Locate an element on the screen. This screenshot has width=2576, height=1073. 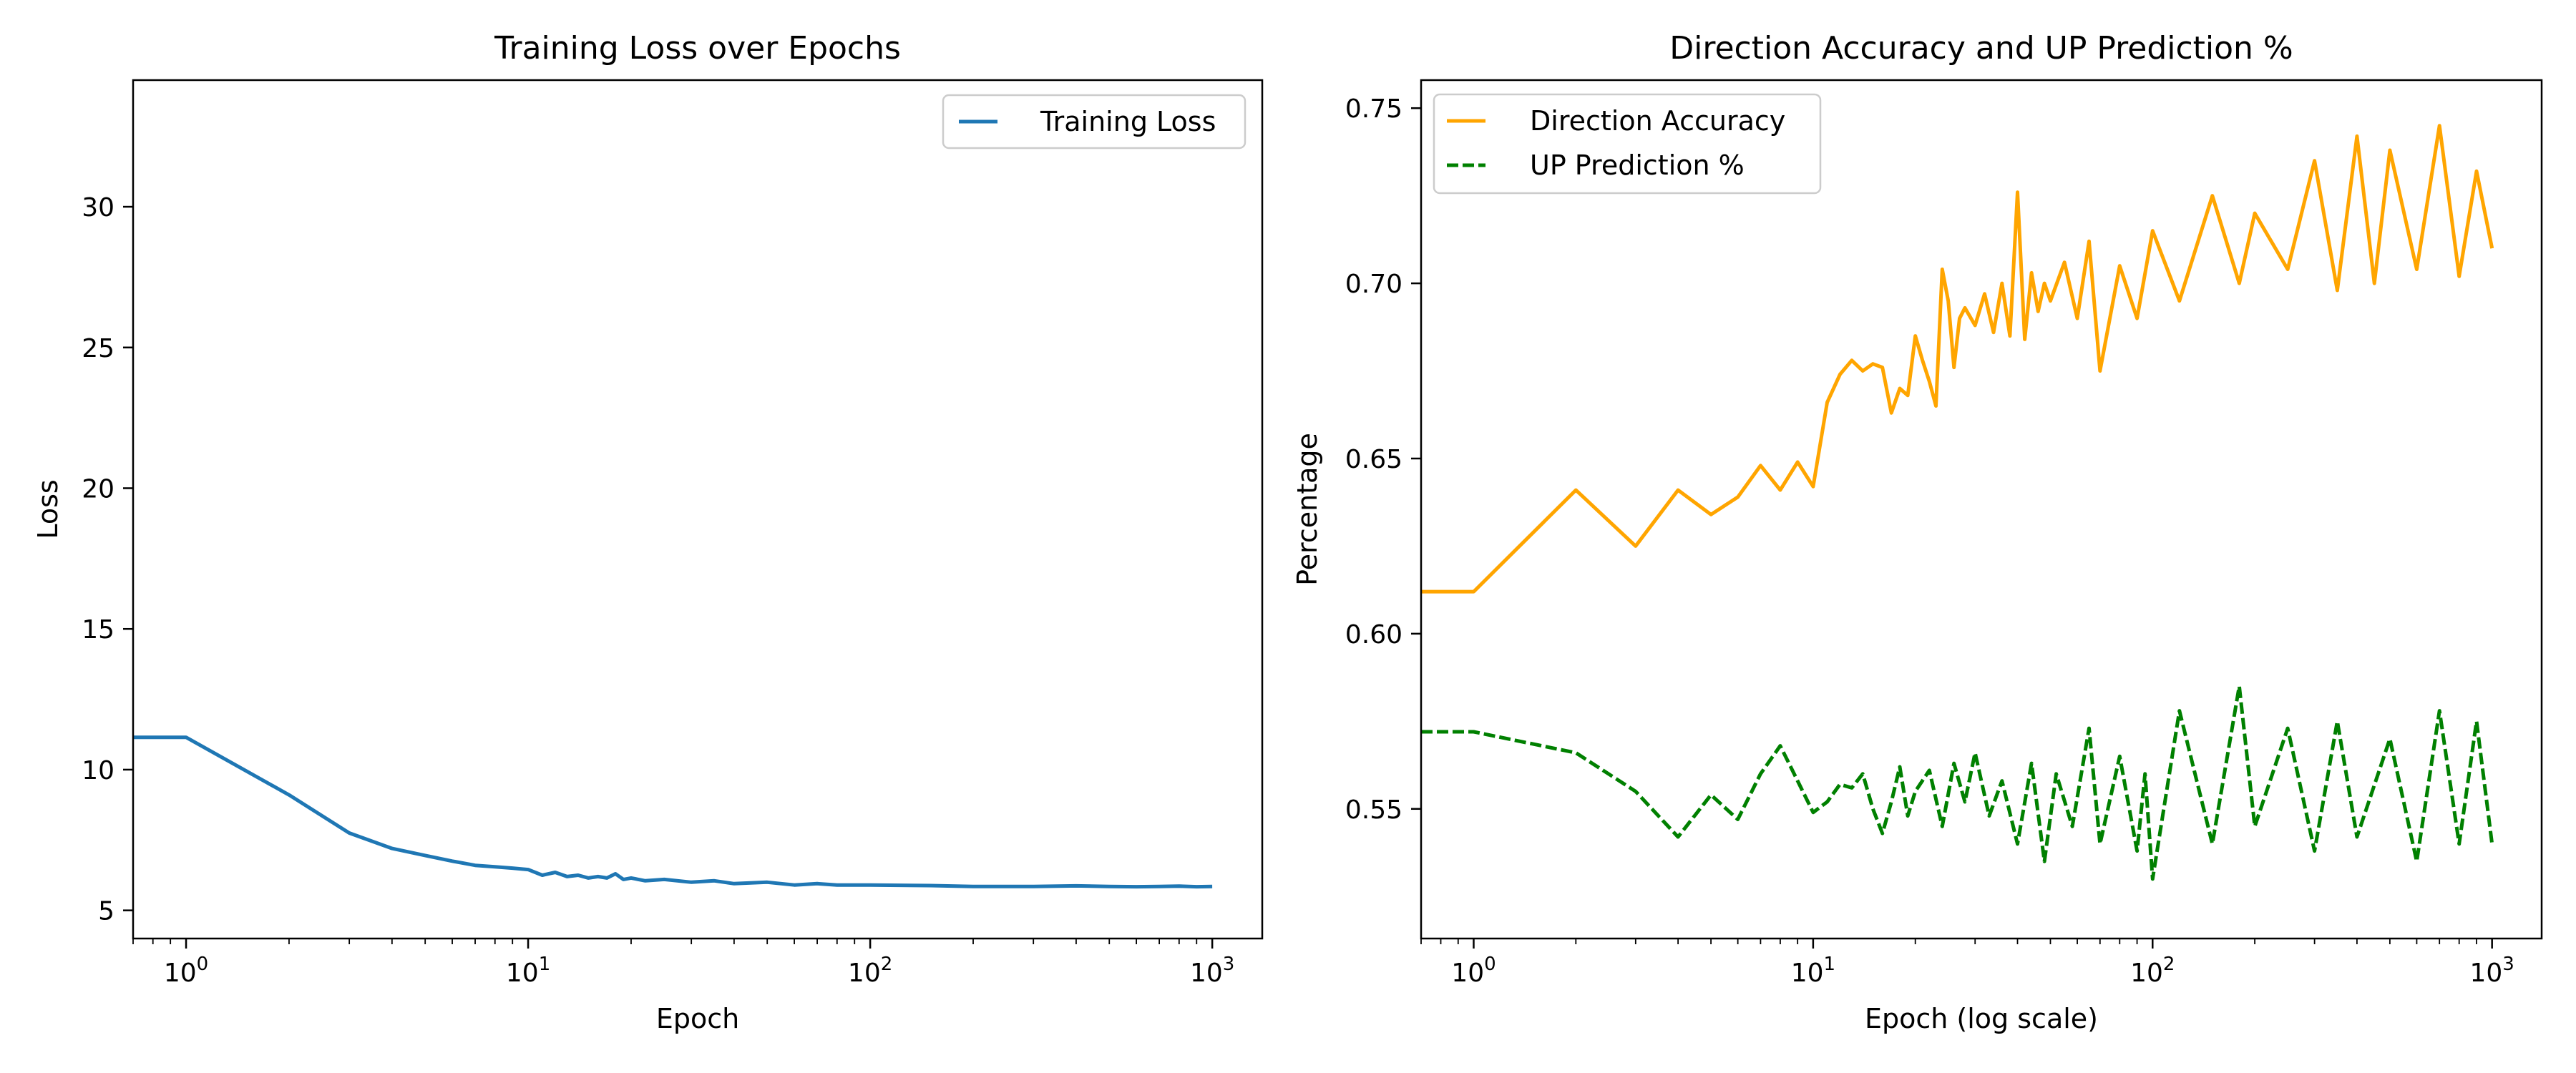
y-tick-label: 20 is located at coordinates (98, 489).